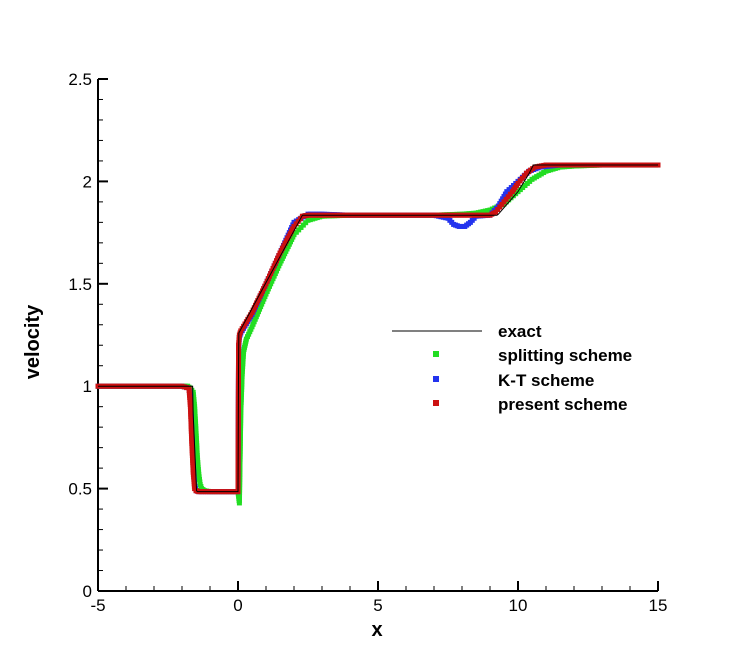 This screenshot has height=665, width=747. Describe the element at coordinates (80, 489) in the screenshot. I see `y-tick-label: 0.5` at that location.